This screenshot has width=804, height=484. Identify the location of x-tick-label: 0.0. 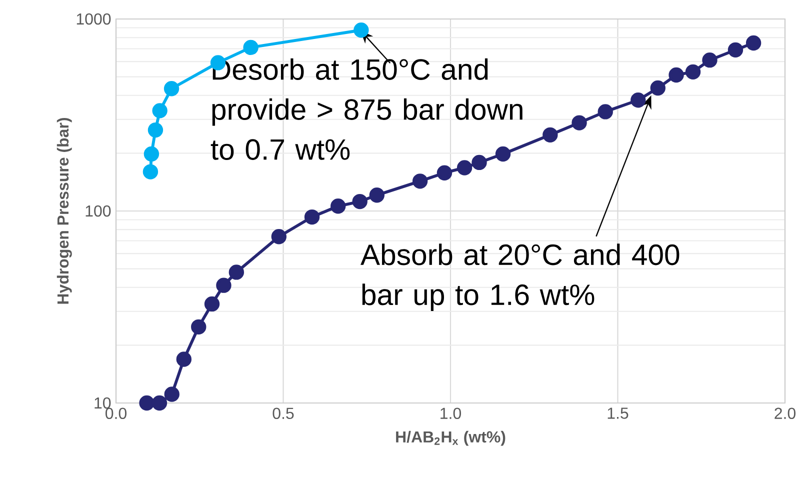
(116, 414).